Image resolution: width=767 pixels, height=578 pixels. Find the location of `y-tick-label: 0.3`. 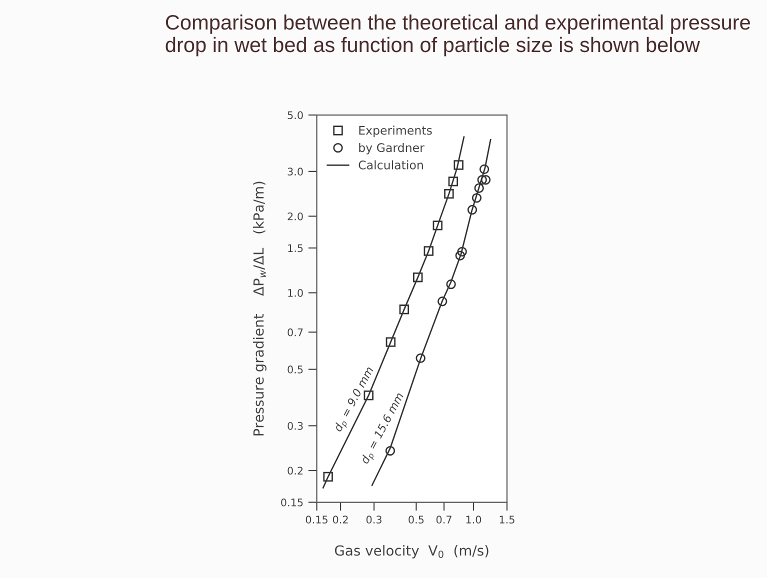

y-tick-label: 0.3 is located at coordinates (295, 426).